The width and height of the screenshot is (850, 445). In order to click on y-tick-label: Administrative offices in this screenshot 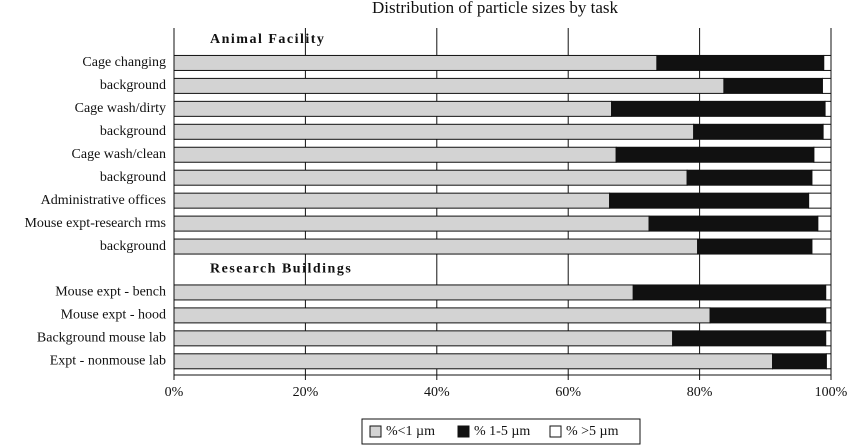, I will do `click(103, 200)`.